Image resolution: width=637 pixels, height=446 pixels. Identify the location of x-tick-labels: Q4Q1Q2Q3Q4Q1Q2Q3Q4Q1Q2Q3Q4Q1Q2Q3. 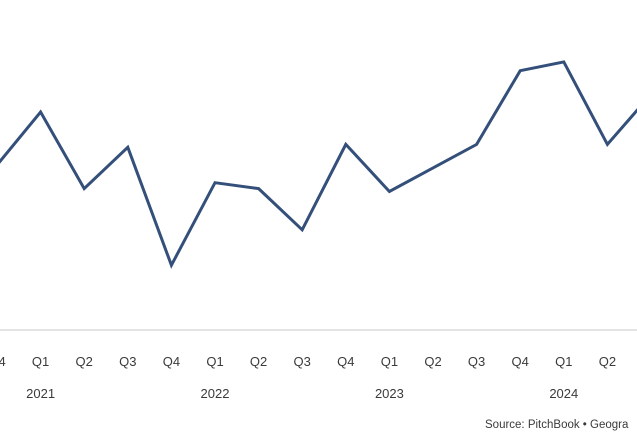
(308, 361).